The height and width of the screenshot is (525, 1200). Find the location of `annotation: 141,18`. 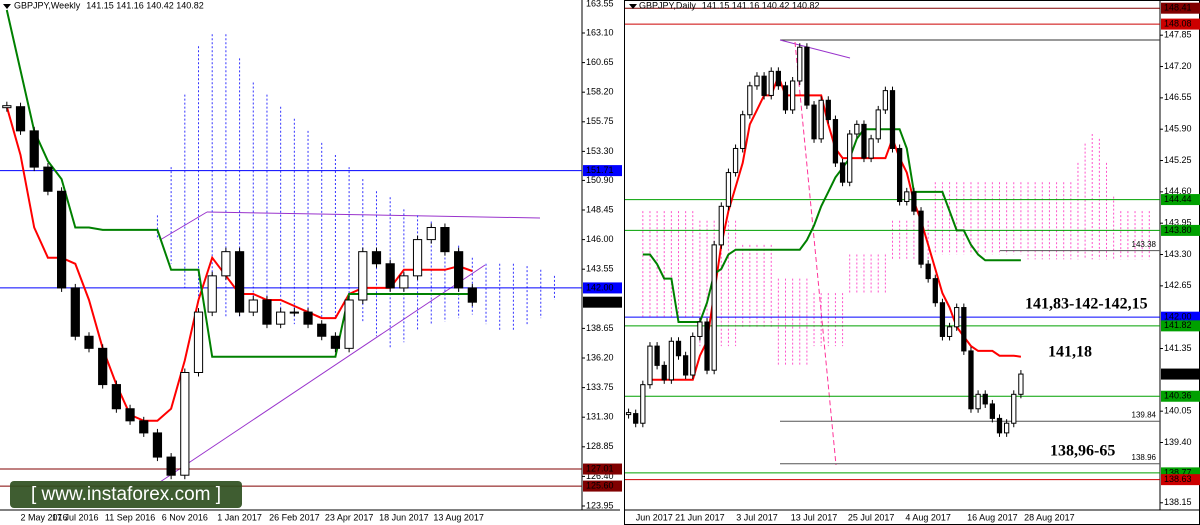

annotation: 141,18 is located at coordinates (1070, 352).